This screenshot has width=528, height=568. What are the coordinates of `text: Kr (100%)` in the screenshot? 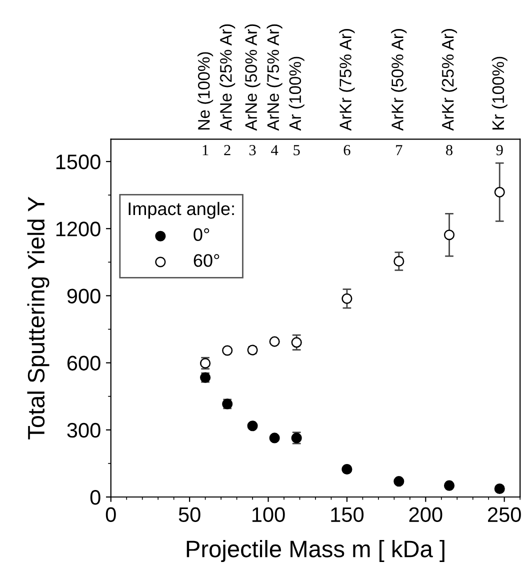 It's located at (500, 93).